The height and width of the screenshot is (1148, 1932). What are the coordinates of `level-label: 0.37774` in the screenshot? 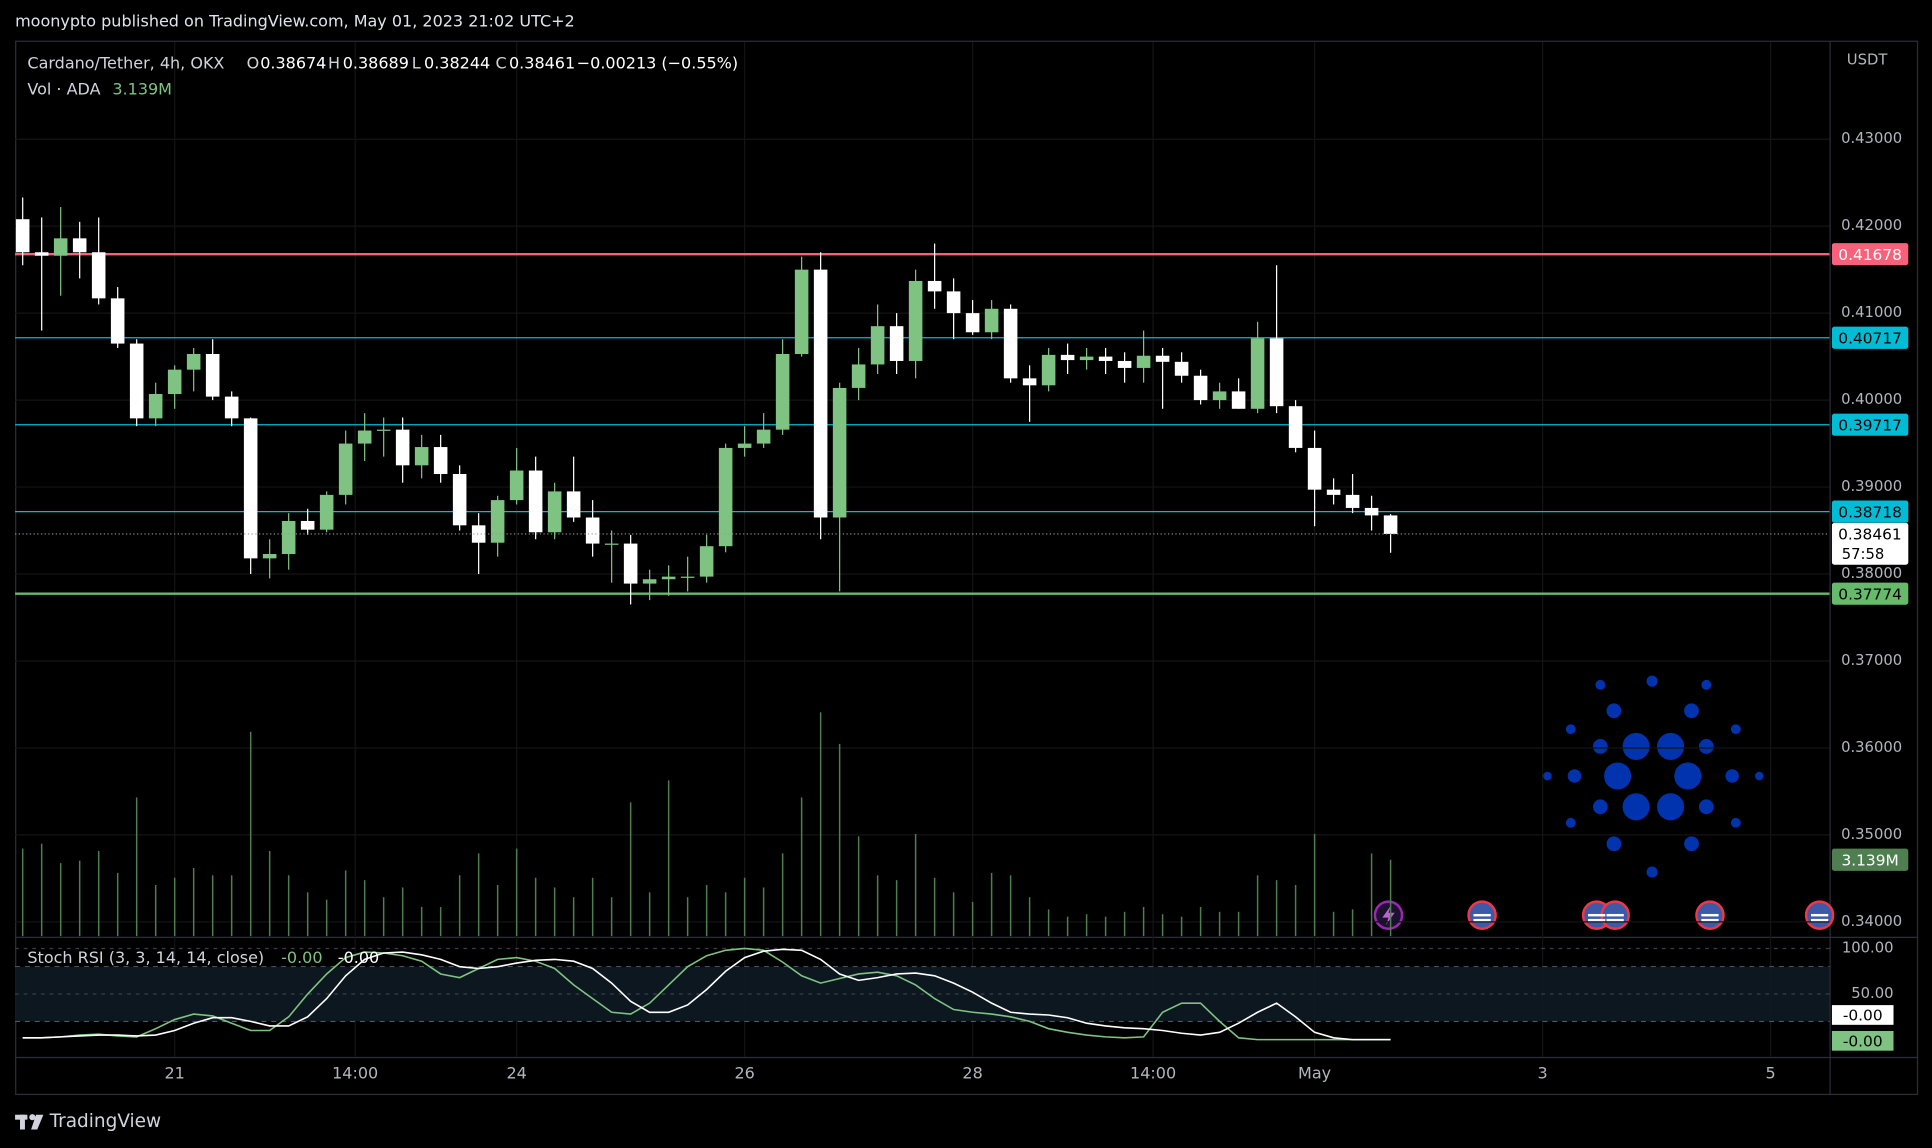 It's located at (1870, 594).